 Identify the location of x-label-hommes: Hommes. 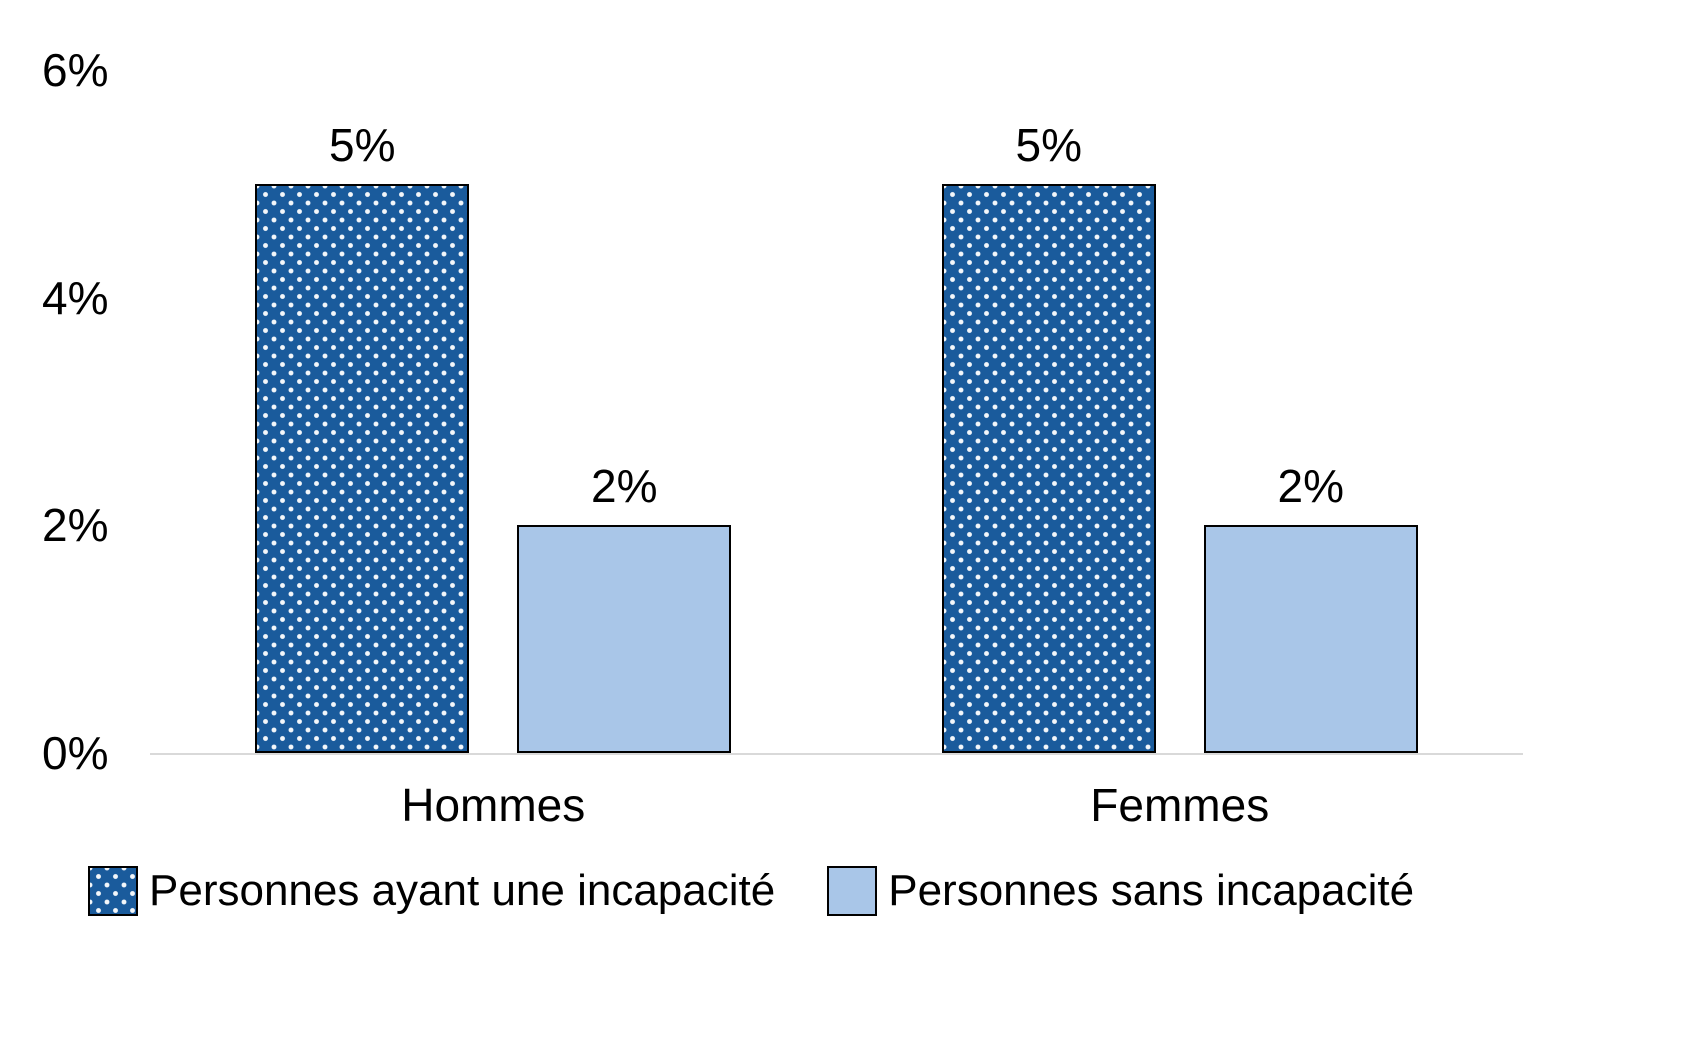
(493, 805).